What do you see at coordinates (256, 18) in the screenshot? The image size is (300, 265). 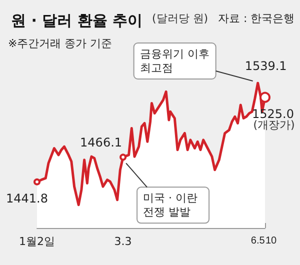 I see `text: 자료 : 한국은행` at bounding box center [256, 18].